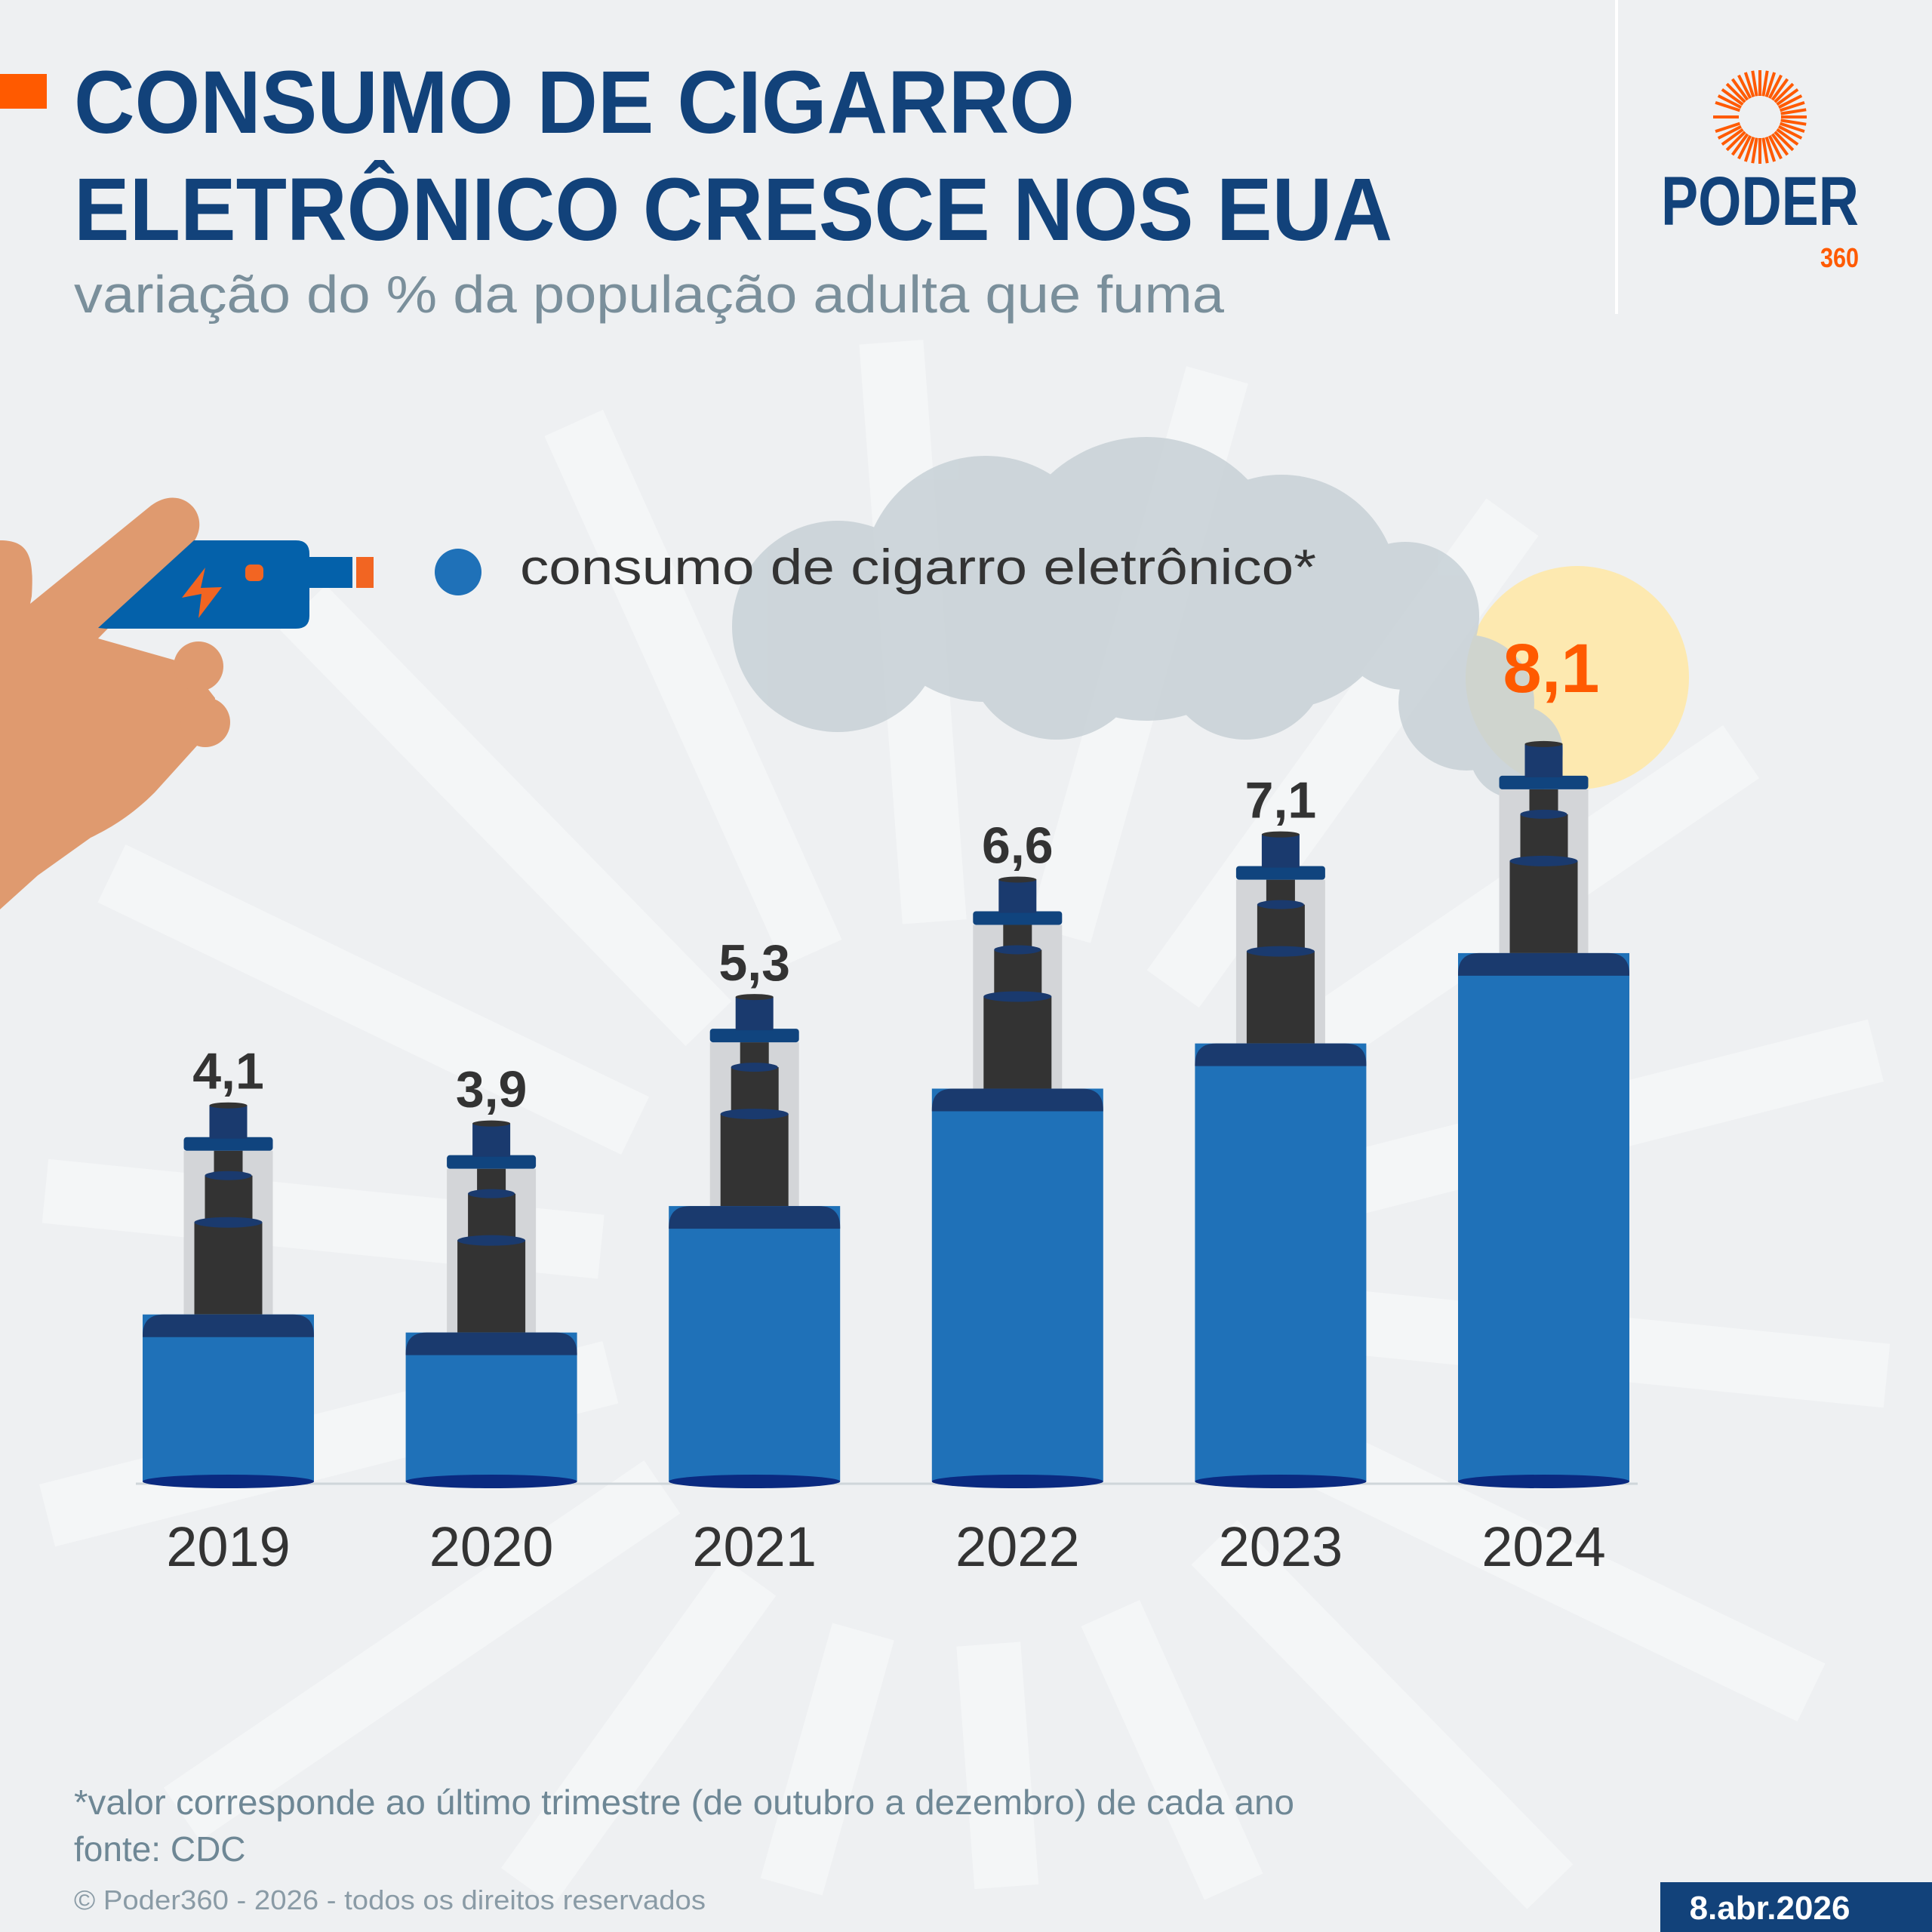  I want to click on date-badge, so click(1796, 1907).